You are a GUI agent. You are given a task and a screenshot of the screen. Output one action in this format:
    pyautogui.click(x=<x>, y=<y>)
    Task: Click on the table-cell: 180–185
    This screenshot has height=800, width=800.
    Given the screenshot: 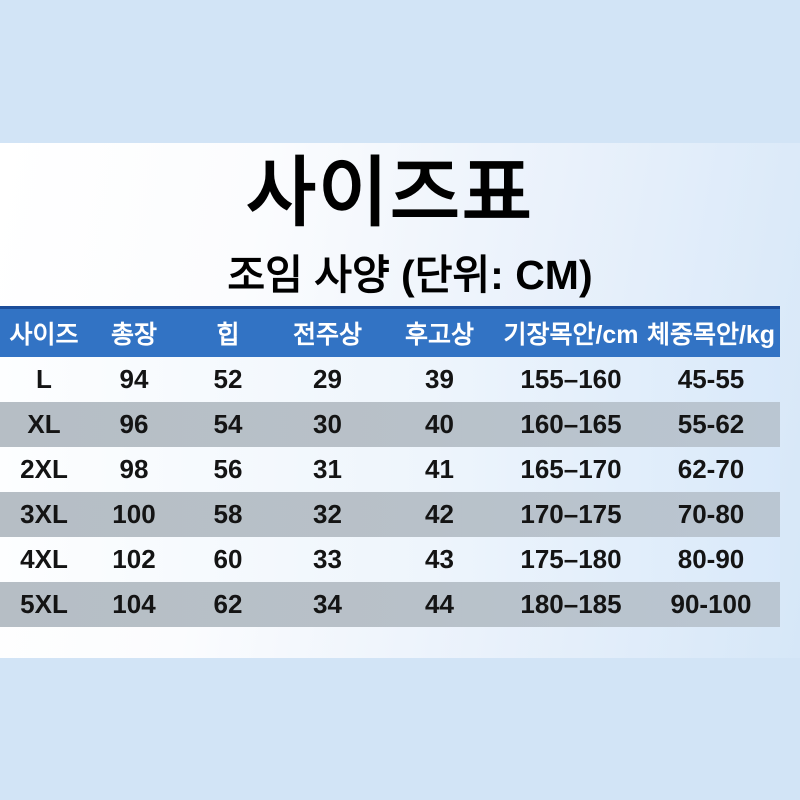 What is the action you would take?
    pyautogui.click(x=571, y=604)
    